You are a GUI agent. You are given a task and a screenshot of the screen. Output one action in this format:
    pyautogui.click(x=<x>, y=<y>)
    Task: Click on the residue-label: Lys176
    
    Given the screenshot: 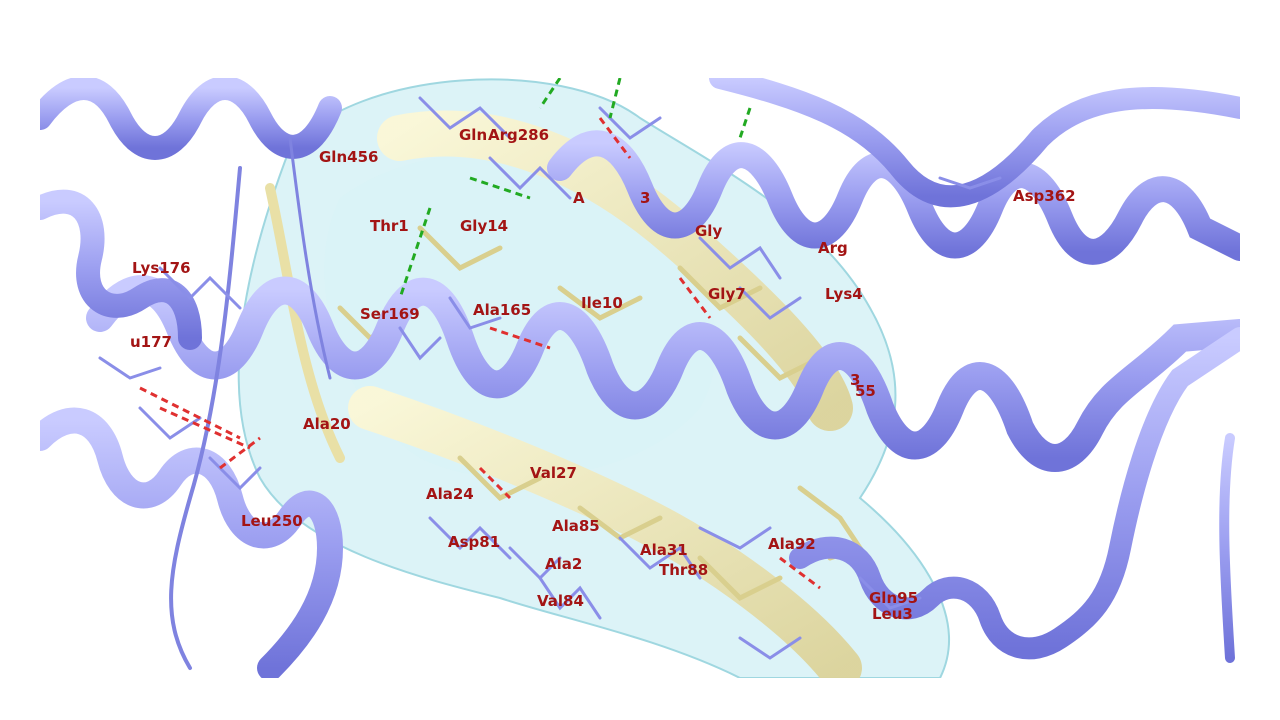 What is the action you would take?
    pyautogui.click(x=161, y=268)
    